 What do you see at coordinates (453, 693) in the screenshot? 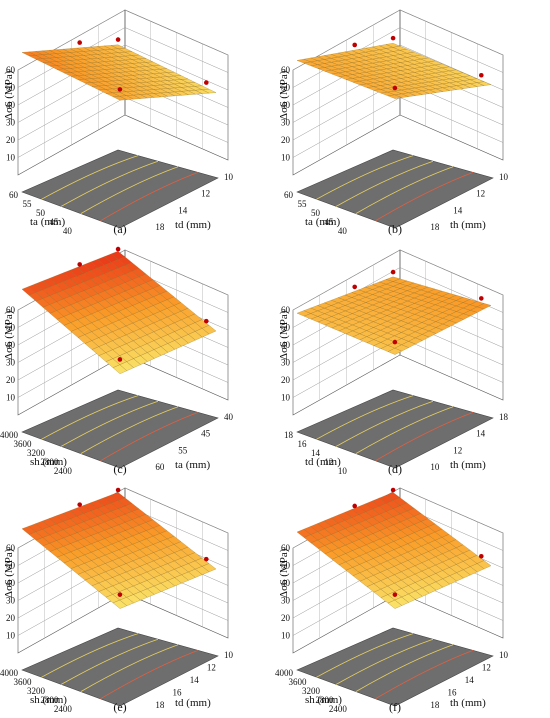
I see `y-tick-label: 16` at bounding box center [453, 693].